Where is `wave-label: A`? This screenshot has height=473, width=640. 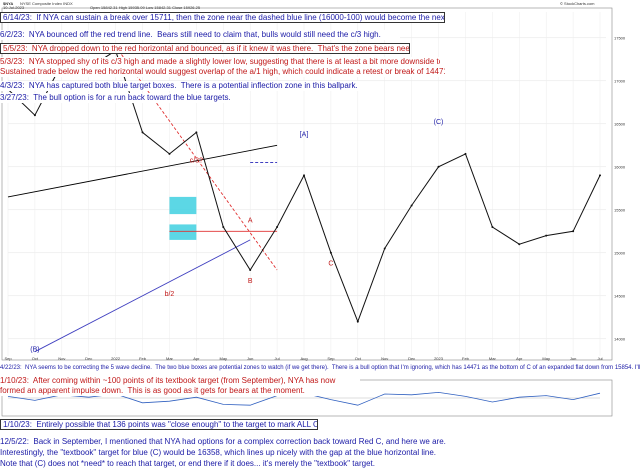
wave-label: A is located at coordinates (250, 221).